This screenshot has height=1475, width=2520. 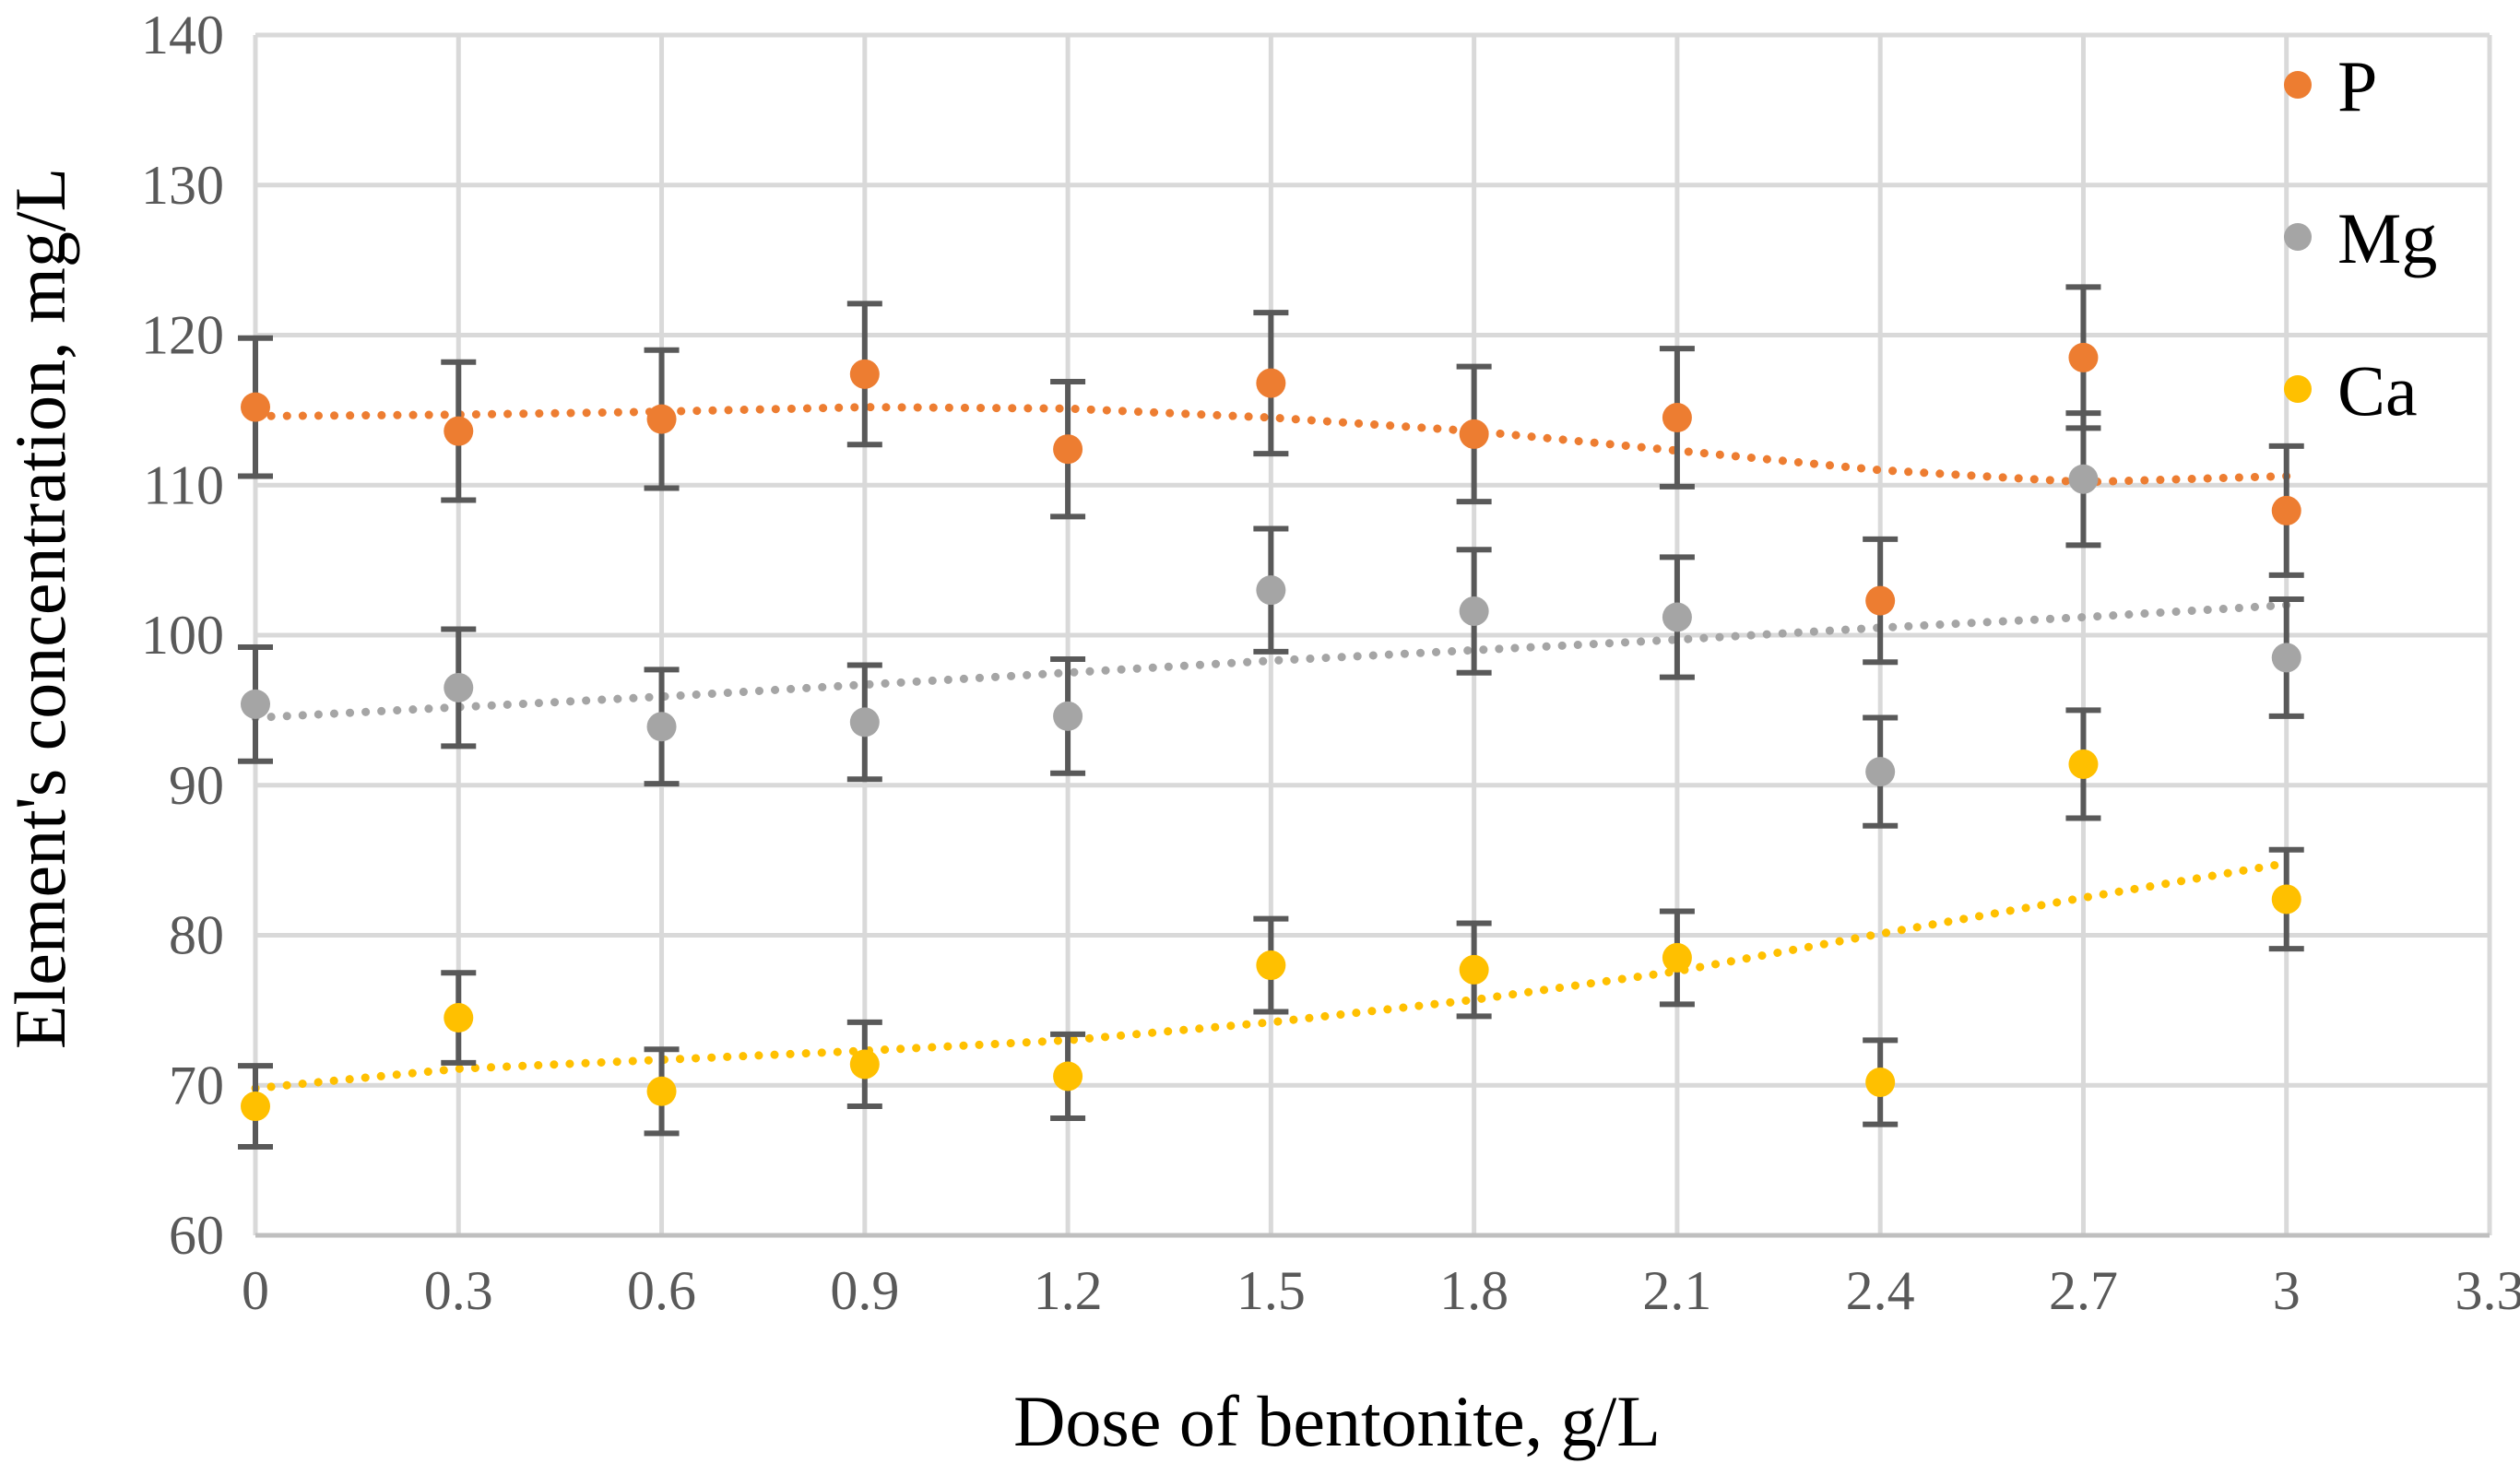 What do you see at coordinates (1337, 1421) in the screenshot?
I see `x-axis-title: Dose of bentonite, g/L` at bounding box center [1337, 1421].